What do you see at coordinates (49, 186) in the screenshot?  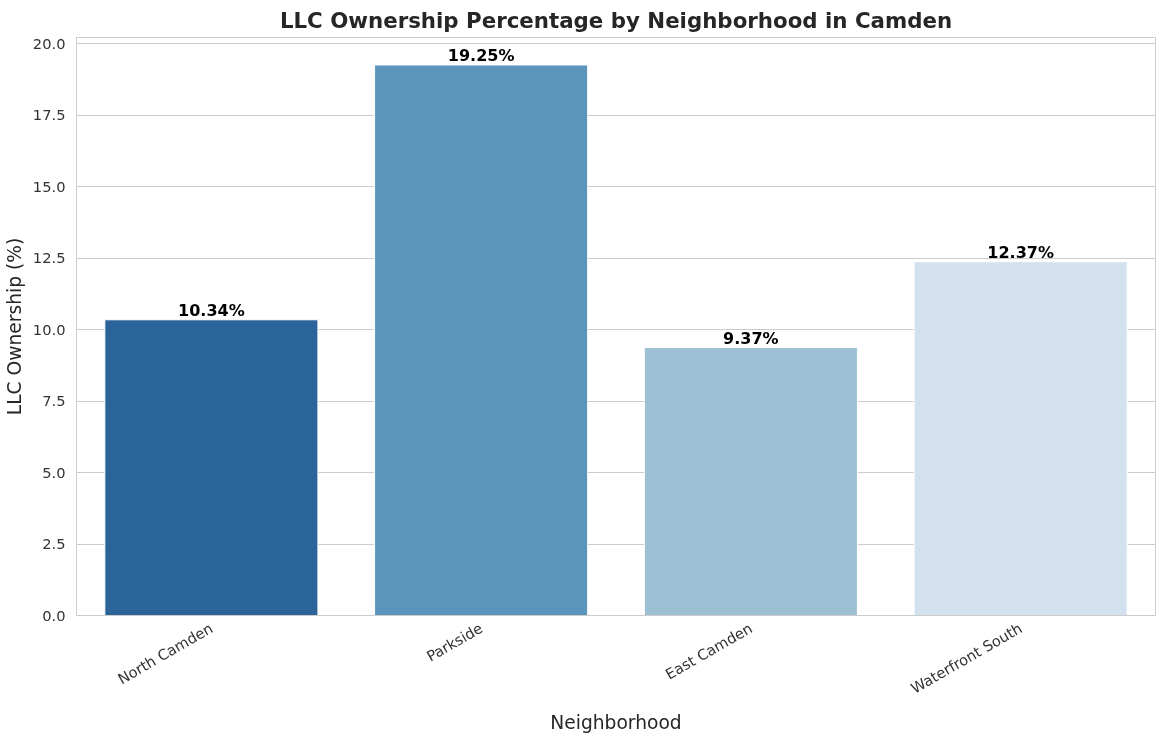 I see `y-tick-label: 15.0` at bounding box center [49, 186].